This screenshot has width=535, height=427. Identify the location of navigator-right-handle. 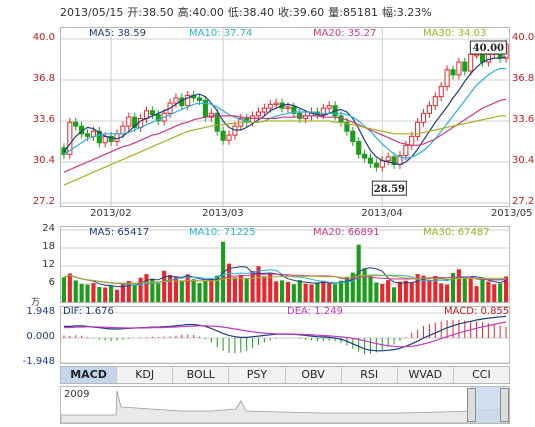
(504, 405).